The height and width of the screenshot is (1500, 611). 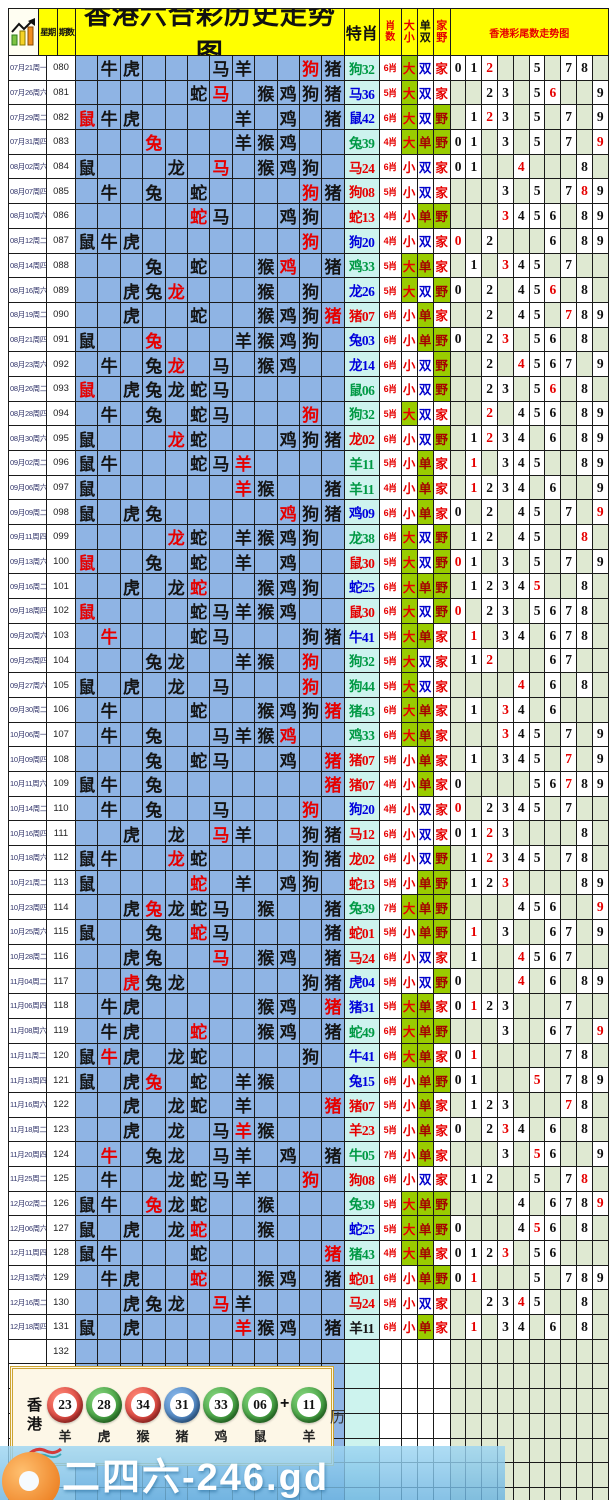 What do you see at coordinates (182, 1405) in the screenshot?
I see `ball-number: 31` at bounding box center [182, 1405].